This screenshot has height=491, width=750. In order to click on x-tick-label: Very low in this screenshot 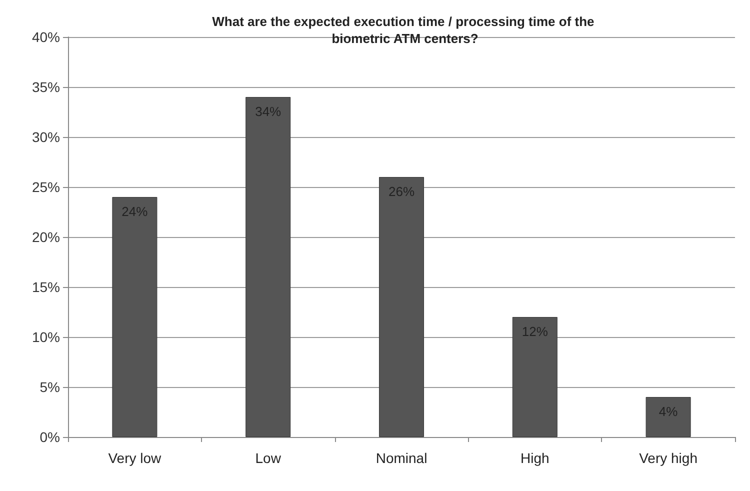, I will do `click(135, 458)`.